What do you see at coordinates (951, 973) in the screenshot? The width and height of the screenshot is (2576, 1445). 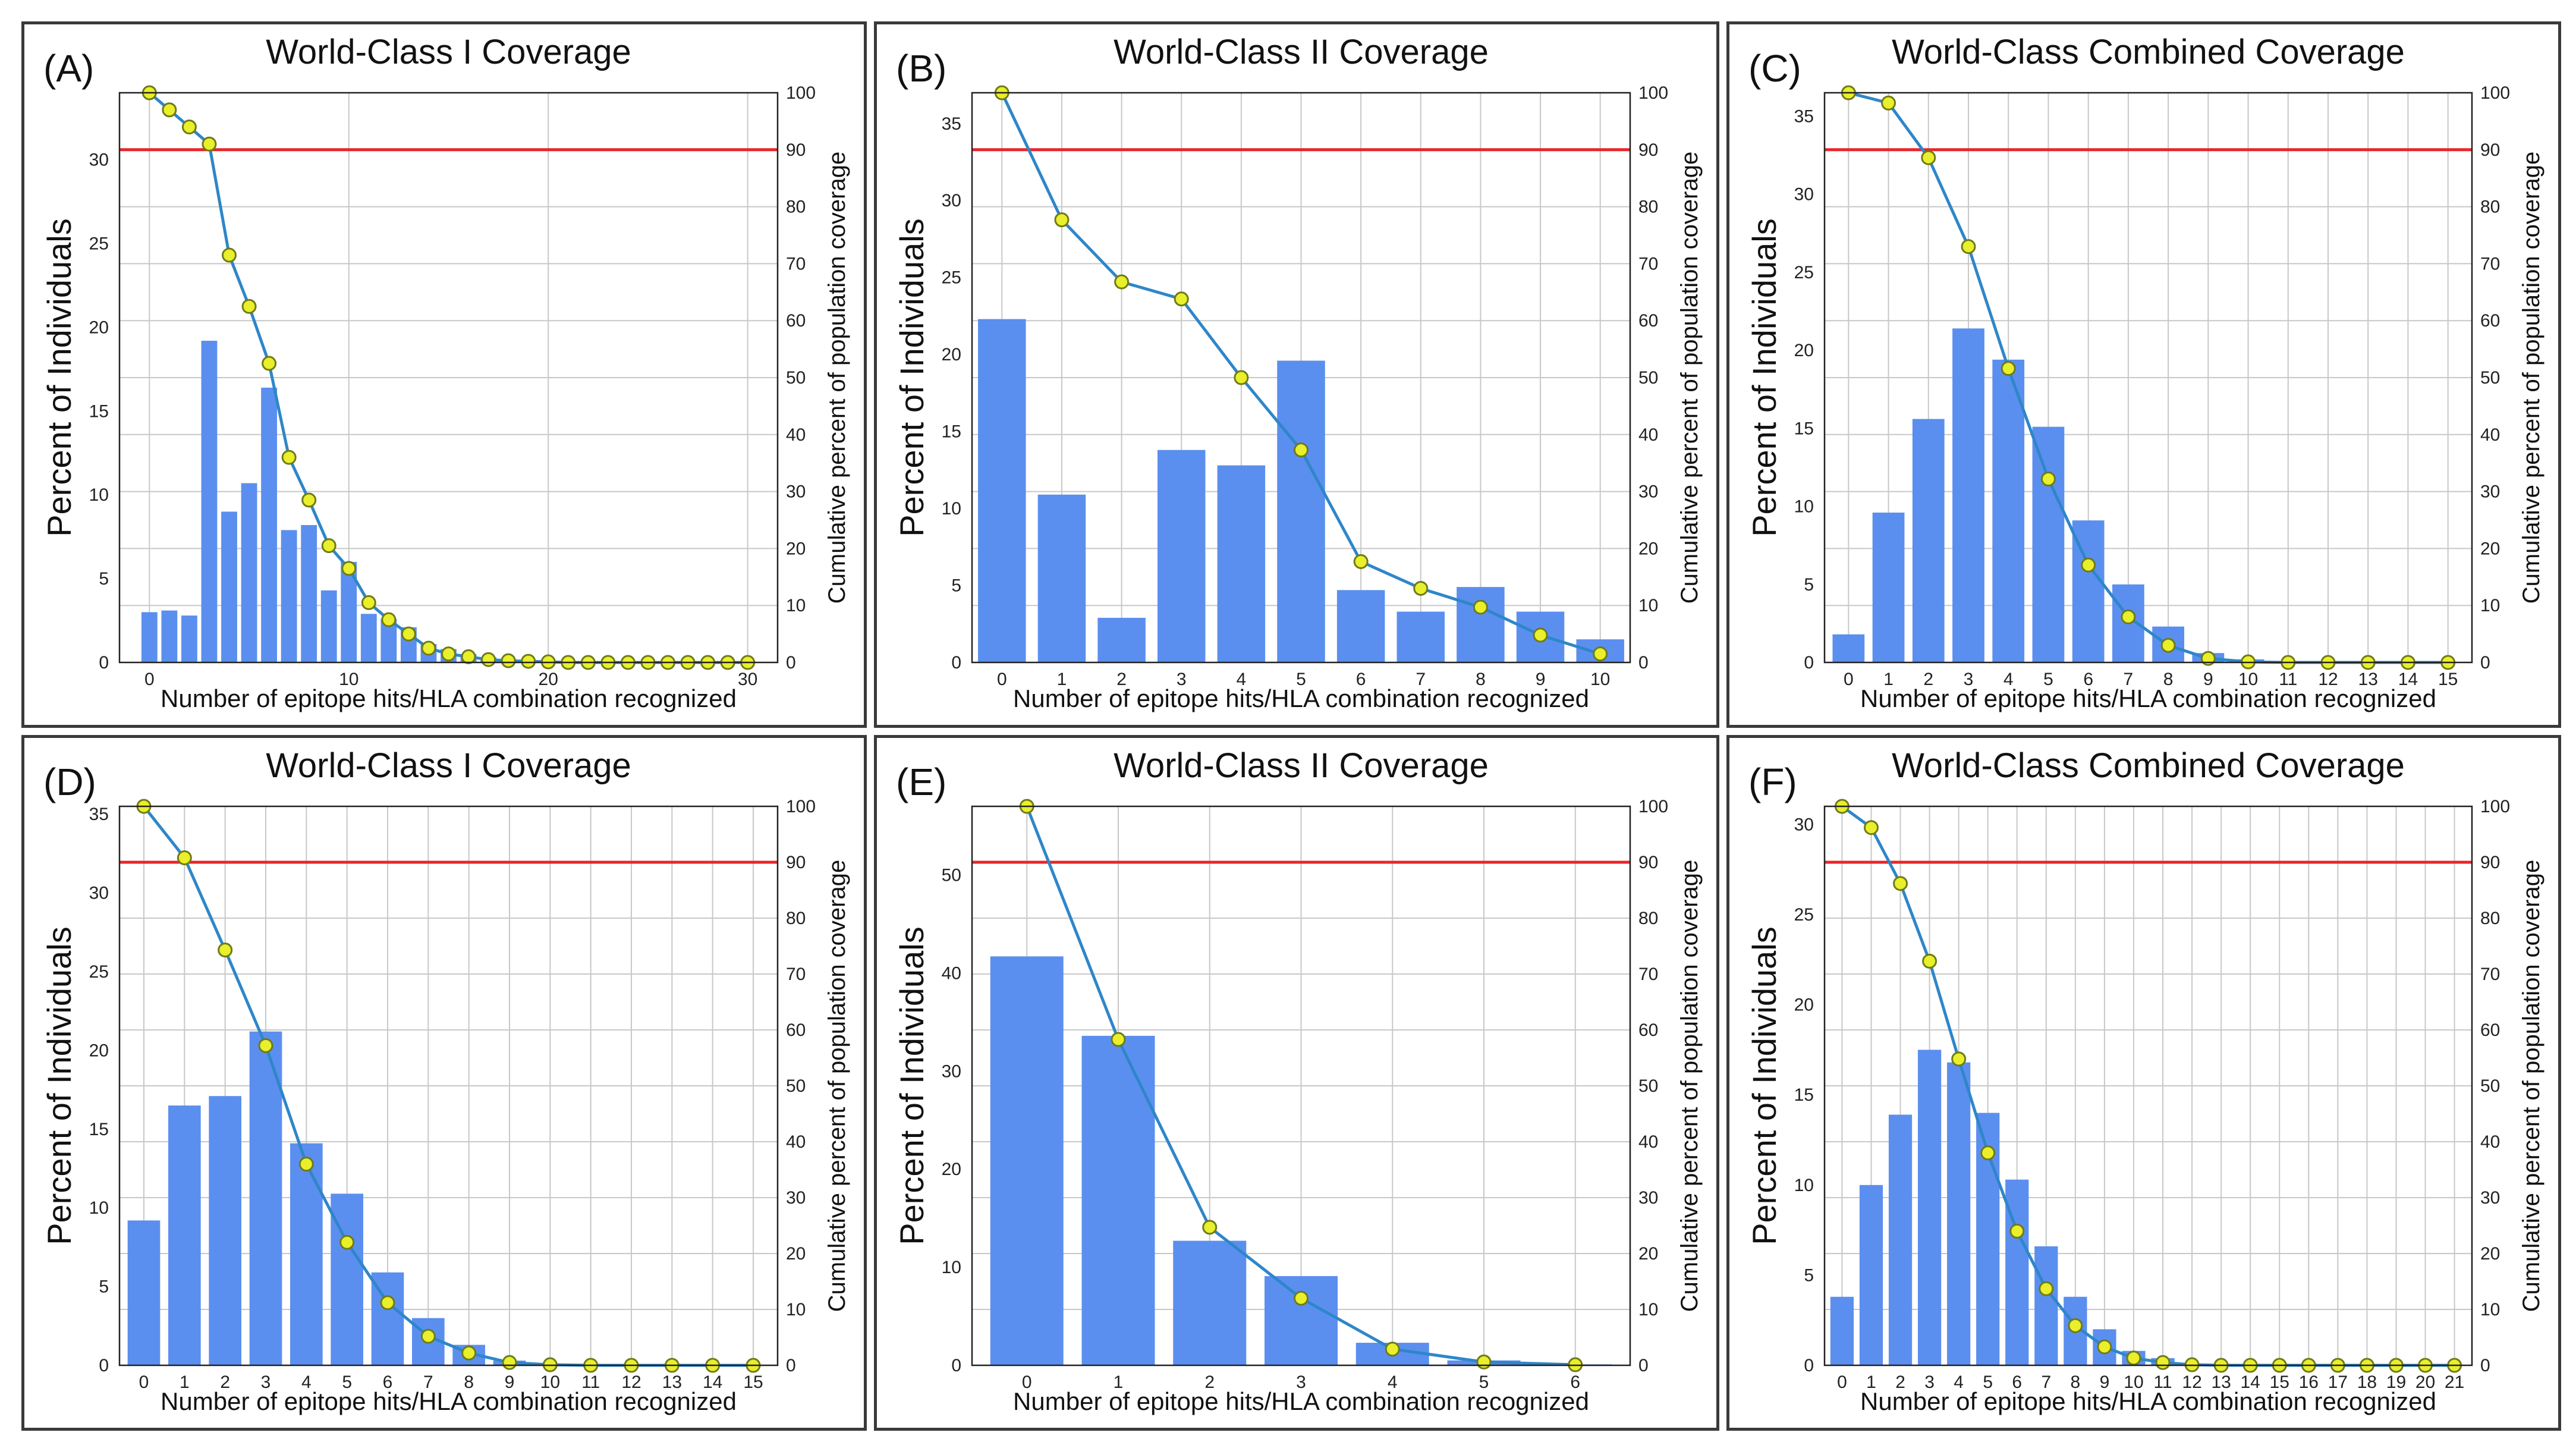 I see `y-tick-label: 40` at bounding box center [951, 973].